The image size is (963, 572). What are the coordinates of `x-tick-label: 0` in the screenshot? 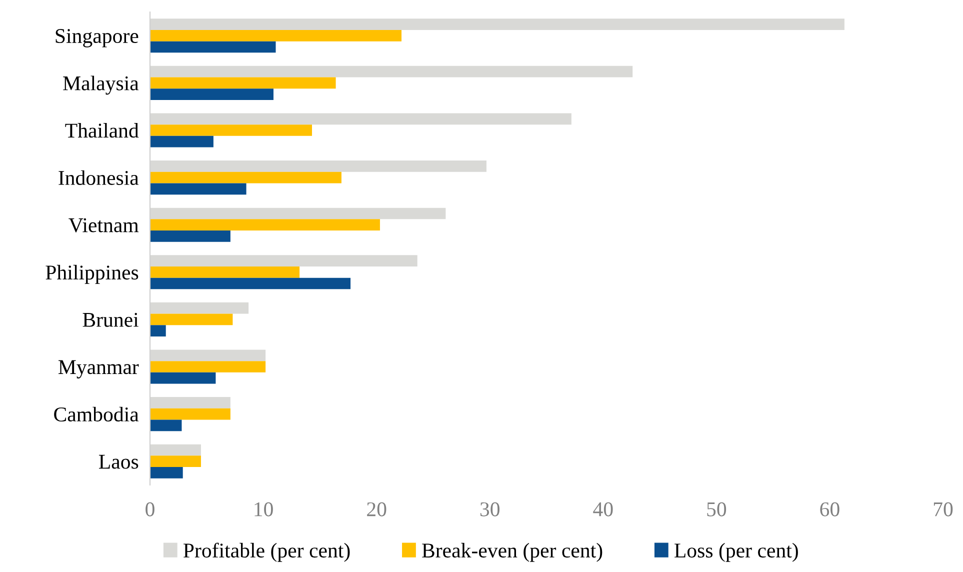 It's located at (150, 509).